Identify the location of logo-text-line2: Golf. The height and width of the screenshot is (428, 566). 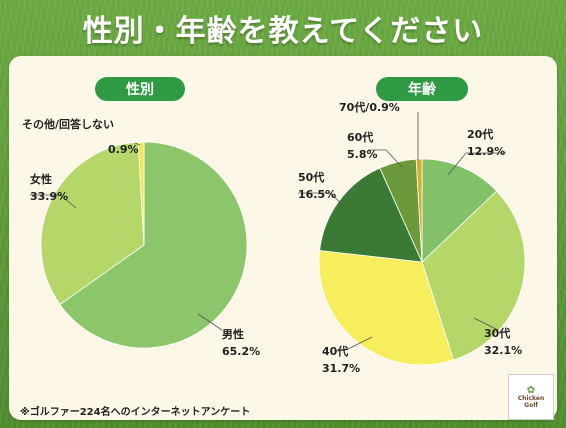
(531, 405).